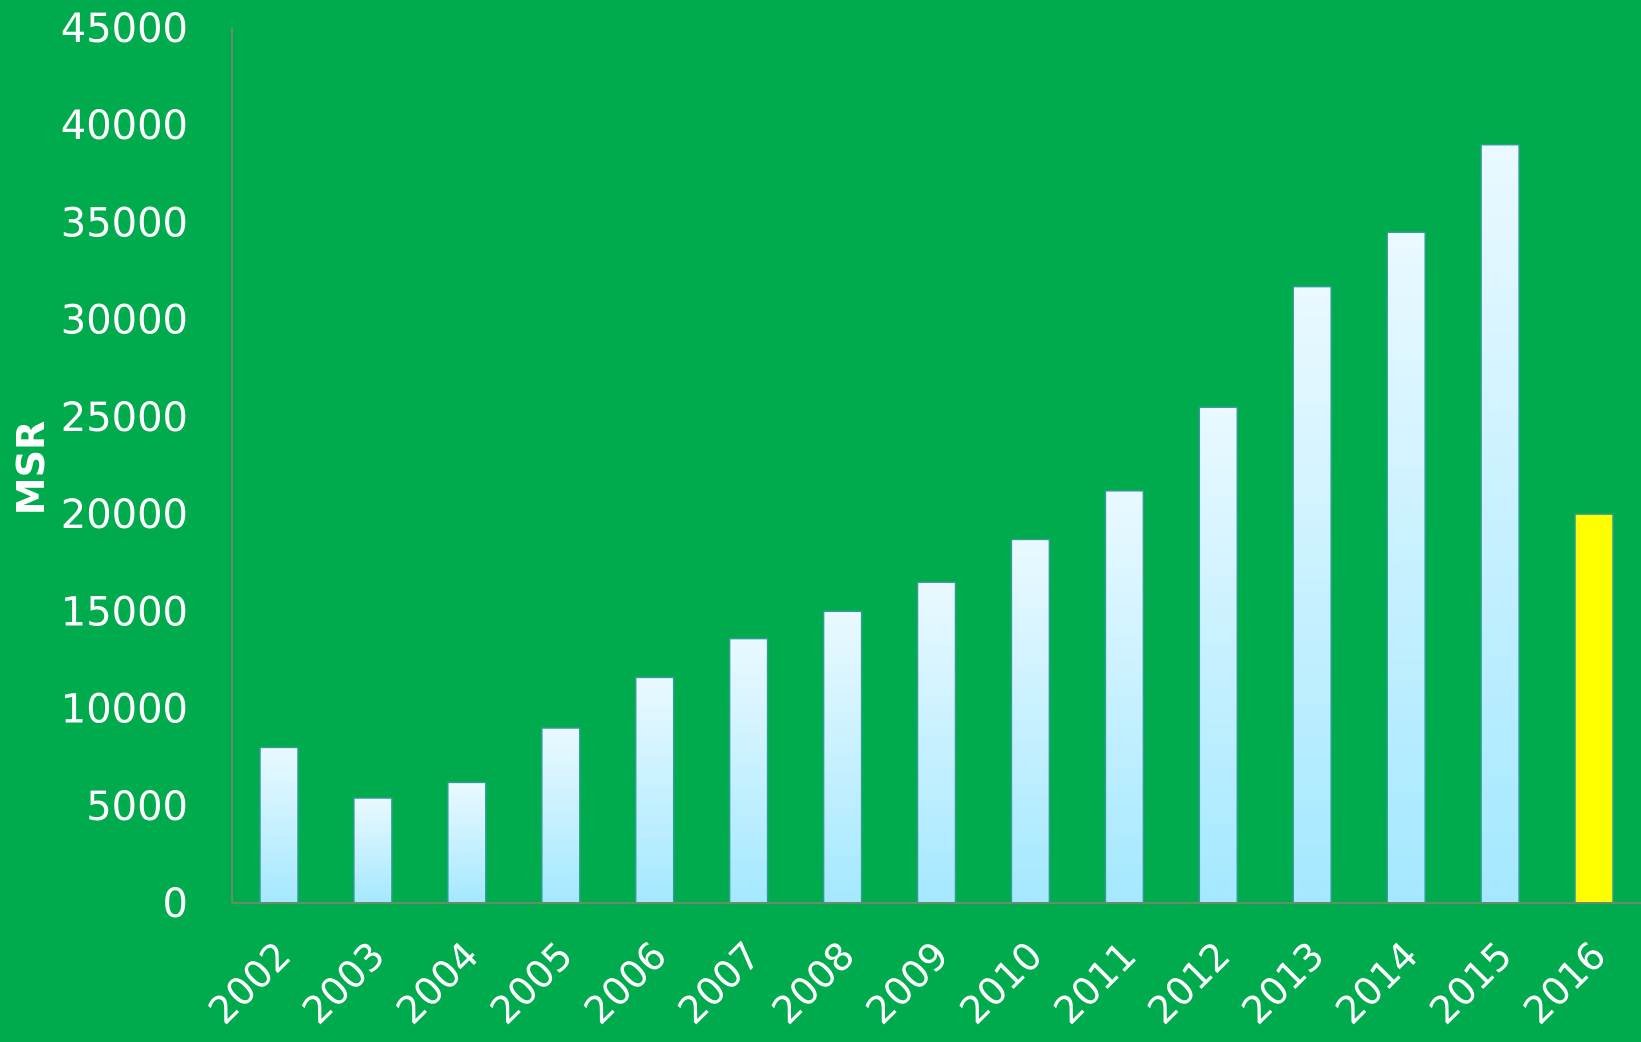 The height and width of the screenshot is (1042, 1641). Describe the element at coordinates (1594, 708) in the screenshot. I see `bar-2016` at that location.